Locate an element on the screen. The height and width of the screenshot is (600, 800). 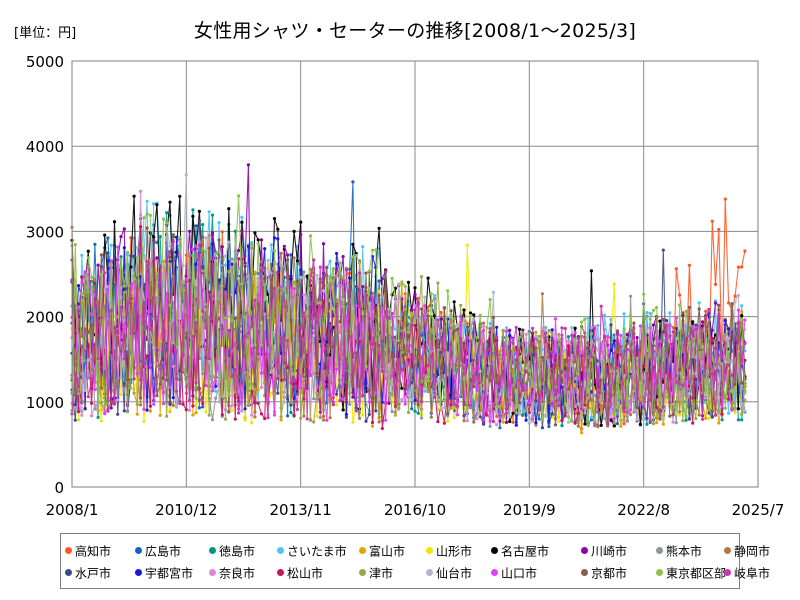
legend-item: さいたま市 is located at coordinates (312, 551).